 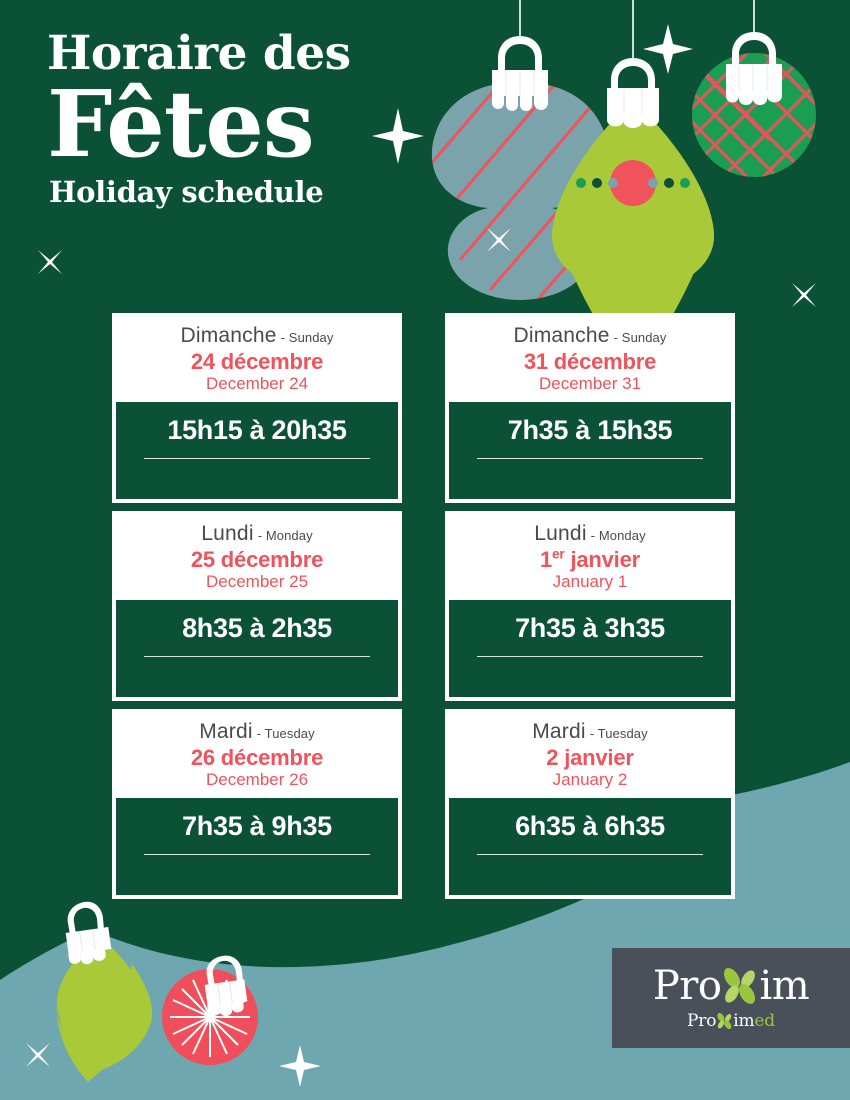 I want to click on date-fr: 25 décembre, so click(x=257, y=559).